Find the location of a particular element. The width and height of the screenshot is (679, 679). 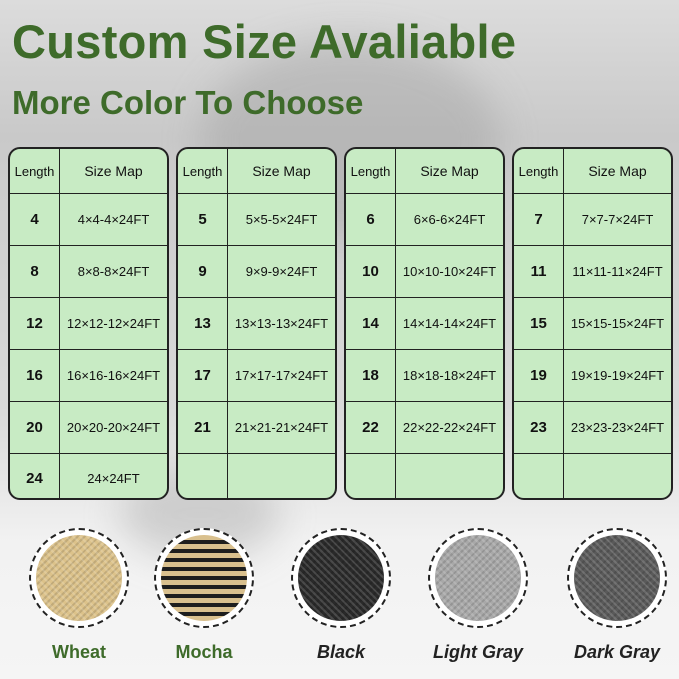

length-cell: 7 is located at coordinates (539, 219).